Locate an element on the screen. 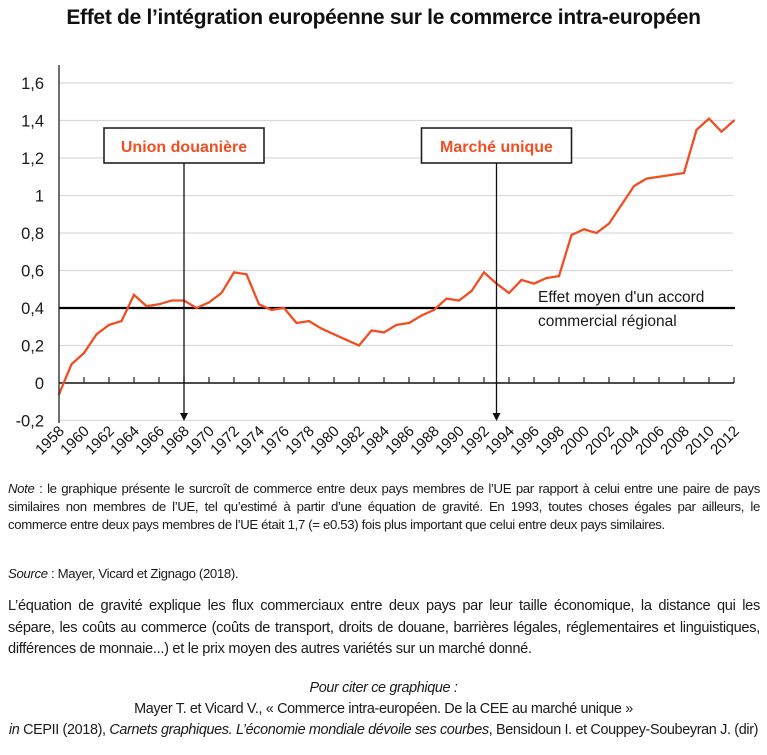  y-tick-label: 0,4 is located at coordinates (32, 309).